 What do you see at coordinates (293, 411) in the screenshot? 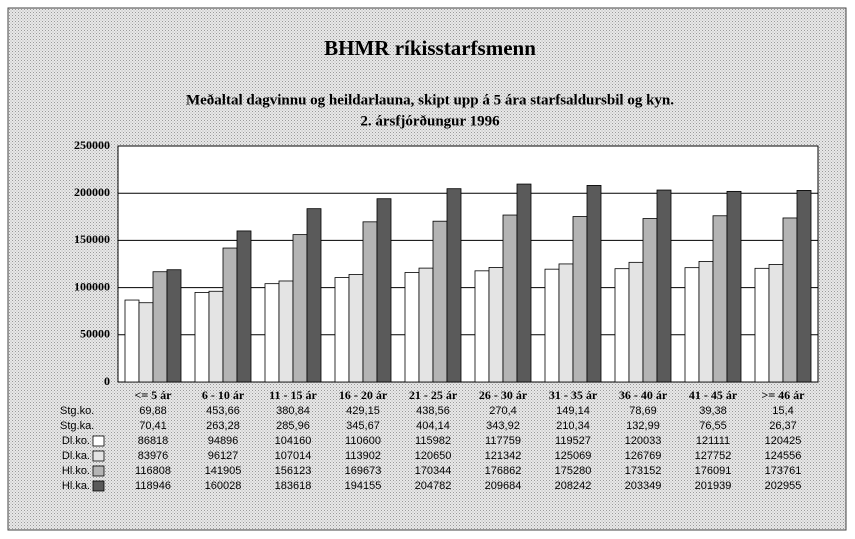
I see `table-cell: 380,84` at bounding box center [293, 411].